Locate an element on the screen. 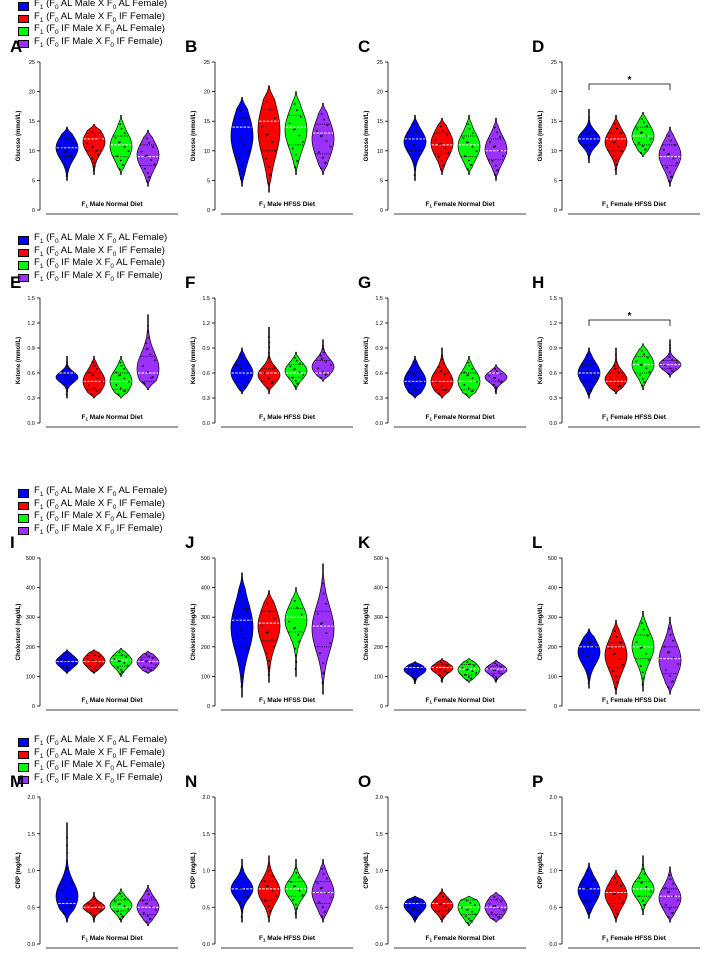 Image resolution: width=709 pixels, height=957 pixels. y-tick-label: 100 is located at coordinates (205, 677).